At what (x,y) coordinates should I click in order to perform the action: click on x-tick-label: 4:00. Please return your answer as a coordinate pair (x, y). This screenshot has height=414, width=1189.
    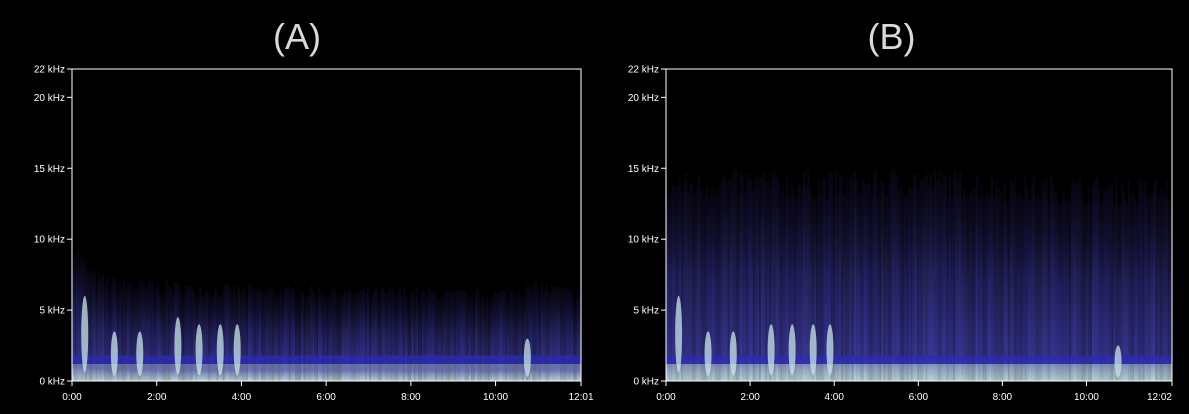
    Looking at the image, I should click on (242, 397).